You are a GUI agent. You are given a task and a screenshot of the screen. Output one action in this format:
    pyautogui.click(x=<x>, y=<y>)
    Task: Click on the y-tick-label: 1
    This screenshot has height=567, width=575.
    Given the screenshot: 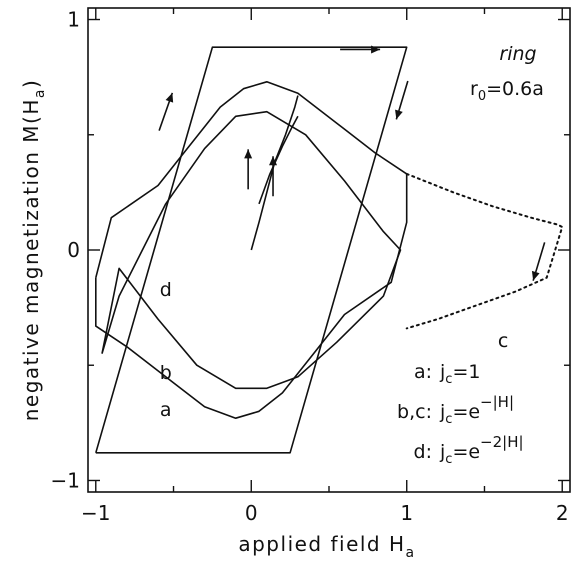 What is the action you would take?
    pyautogui.click(x=73, y=20)
    